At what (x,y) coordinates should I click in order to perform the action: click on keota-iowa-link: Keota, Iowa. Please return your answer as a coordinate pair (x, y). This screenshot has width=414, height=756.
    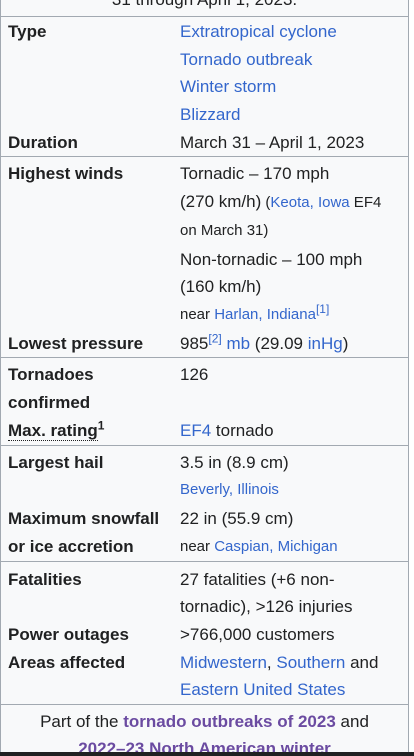
    Looking at the image, I should click on (310, 202).